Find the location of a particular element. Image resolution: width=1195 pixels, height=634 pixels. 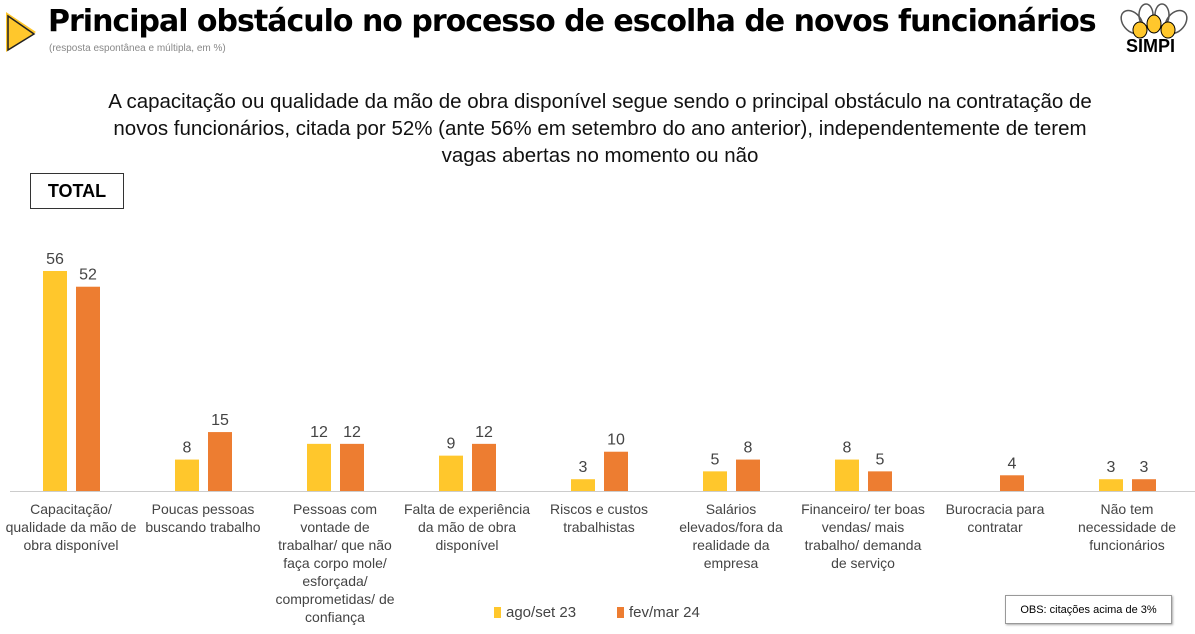

category-label: Burocracia para contratar is located at coordinates (995, 518).